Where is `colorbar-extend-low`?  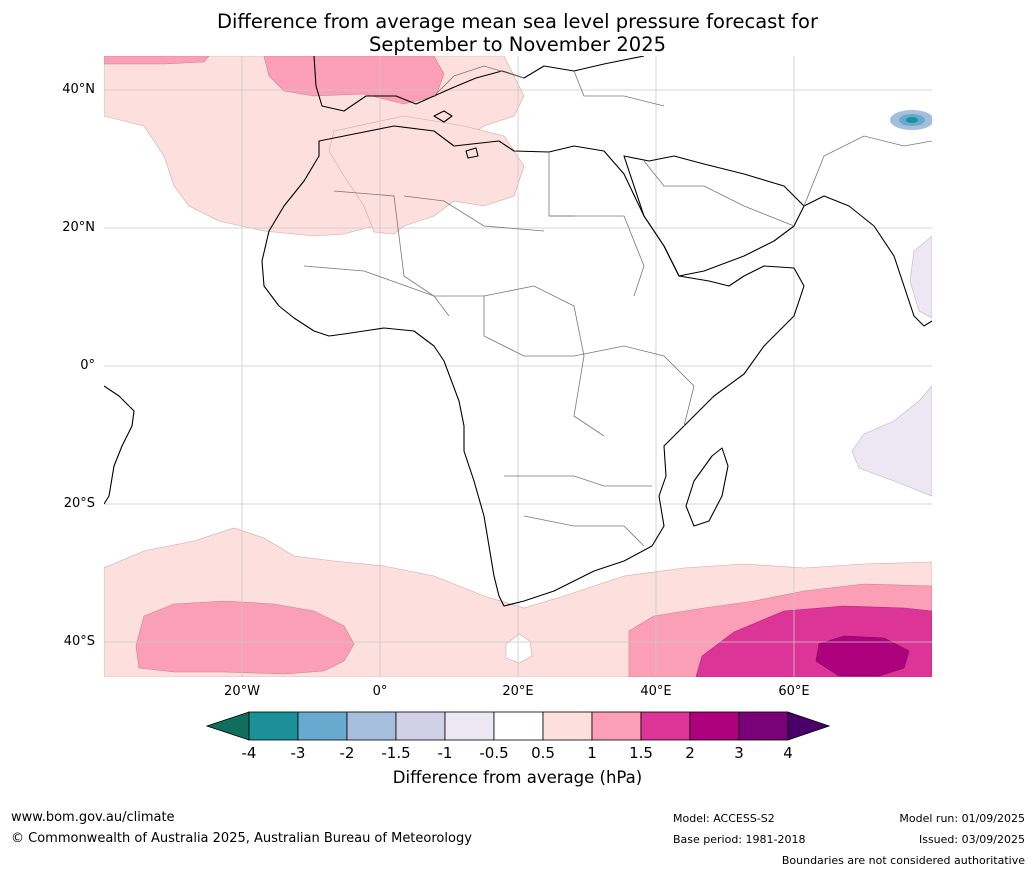
colorbar-extend-low is located at coordinates (228, 726).